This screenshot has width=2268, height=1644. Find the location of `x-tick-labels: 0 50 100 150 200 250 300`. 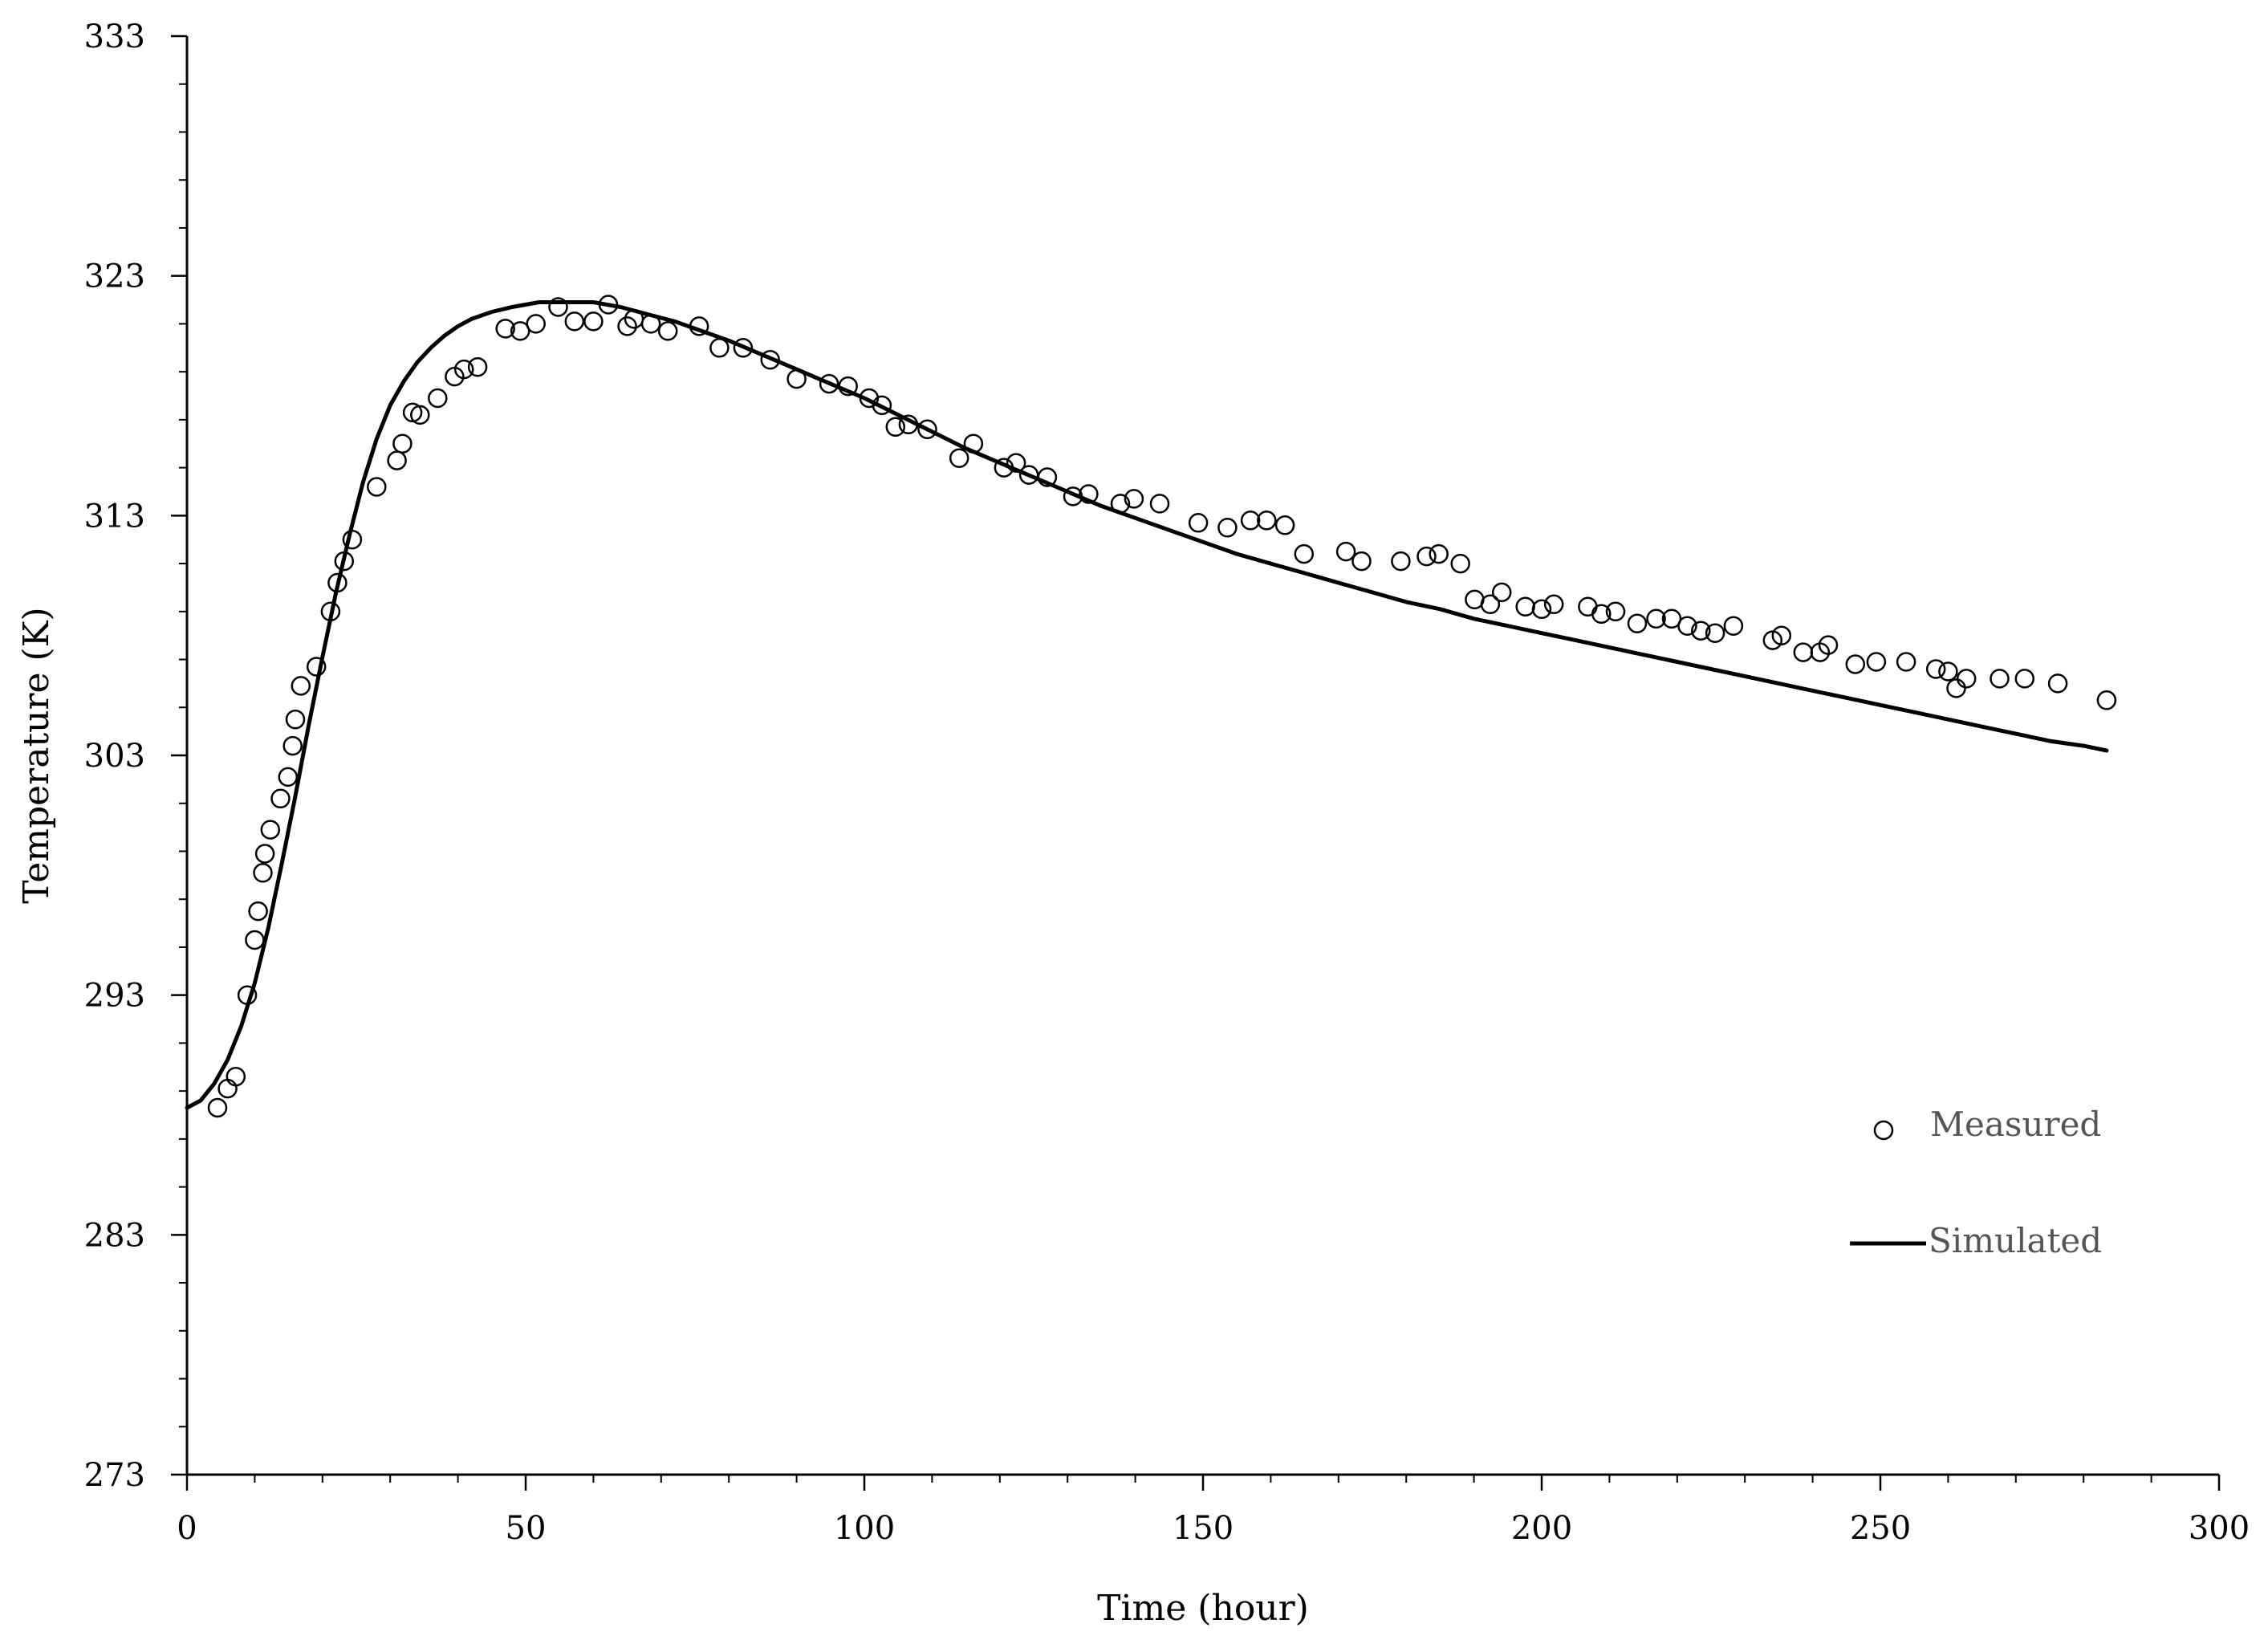

x-tick-labels: 0 50 100 150 200 250 300 is located at coordinates (1213, 1528).